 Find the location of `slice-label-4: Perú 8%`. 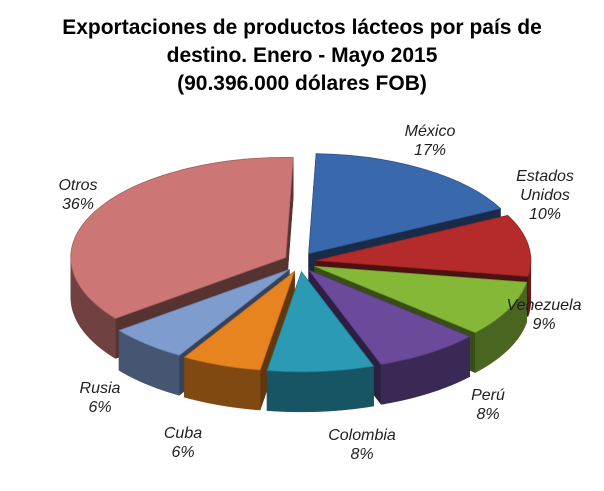

slice-label-4: Perú 8% is located at coordinates (488, 405).